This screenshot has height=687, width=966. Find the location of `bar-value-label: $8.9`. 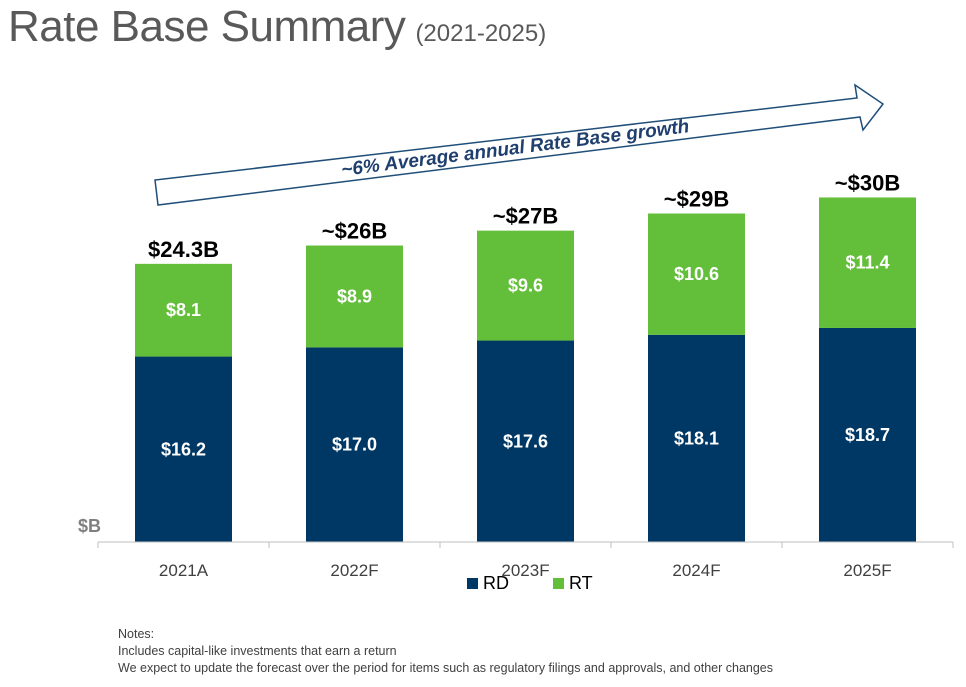

bar-value-label: $8.9 is located at coordinates (354, 296).